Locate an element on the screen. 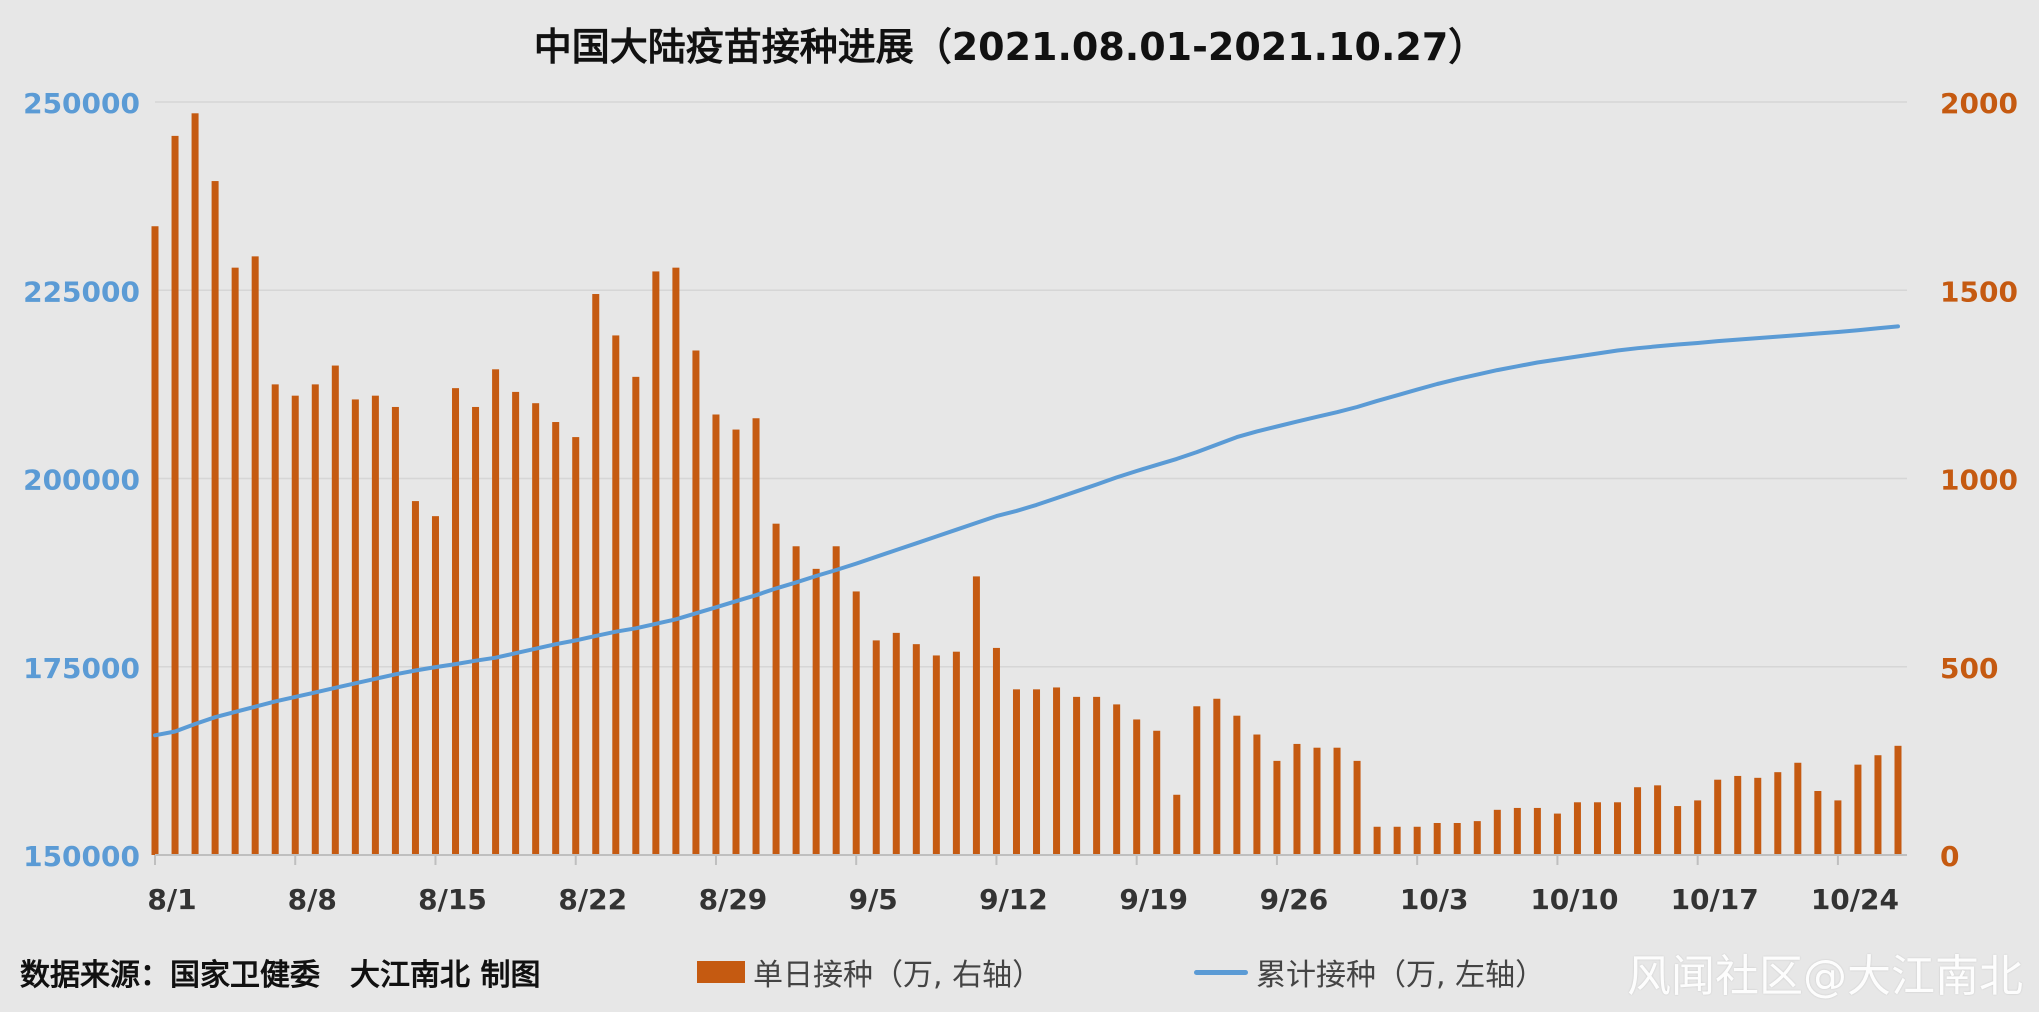  x-axis-tick-label: 8/8 is located at coordinates (312, 899).